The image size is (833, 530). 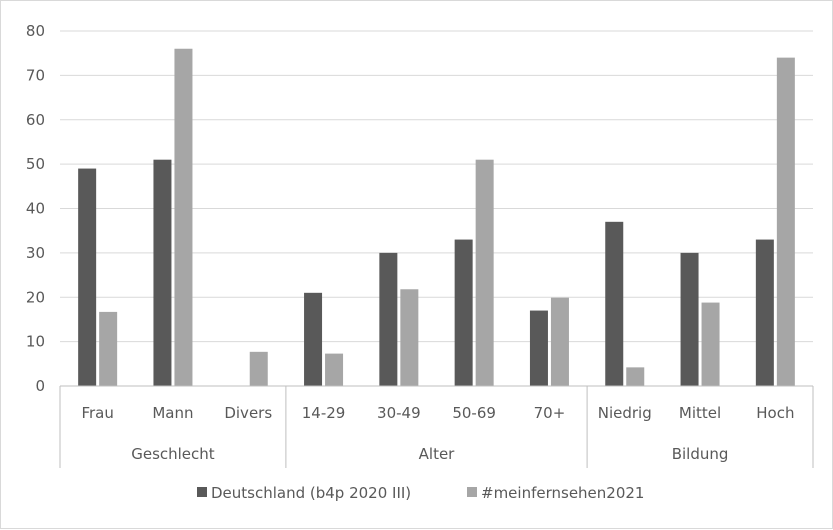 What do you see at coordinates (437, 454) in the screenshot?
I see `x-group-label: Alter` at bounding box center [437, 454].